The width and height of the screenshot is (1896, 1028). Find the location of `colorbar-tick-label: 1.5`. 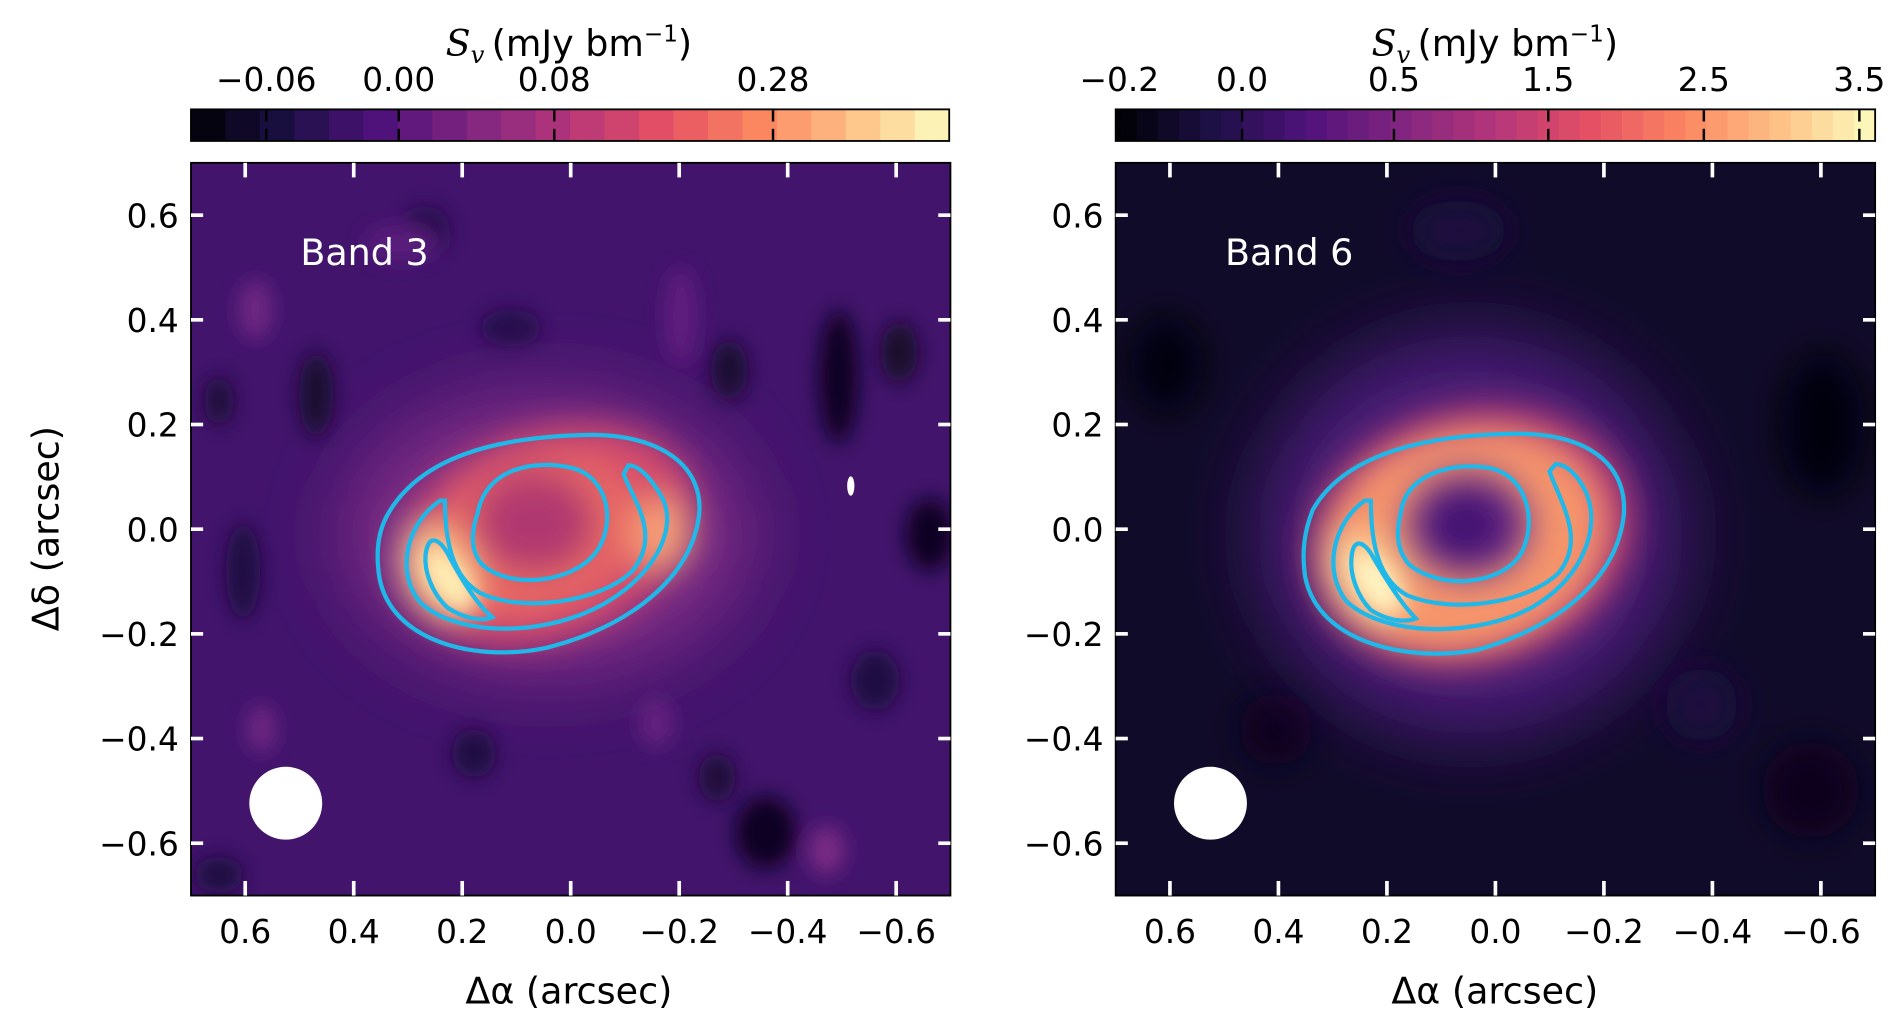

colorbar-tick-label: 1.5 is located at coordinates (1548, 80).